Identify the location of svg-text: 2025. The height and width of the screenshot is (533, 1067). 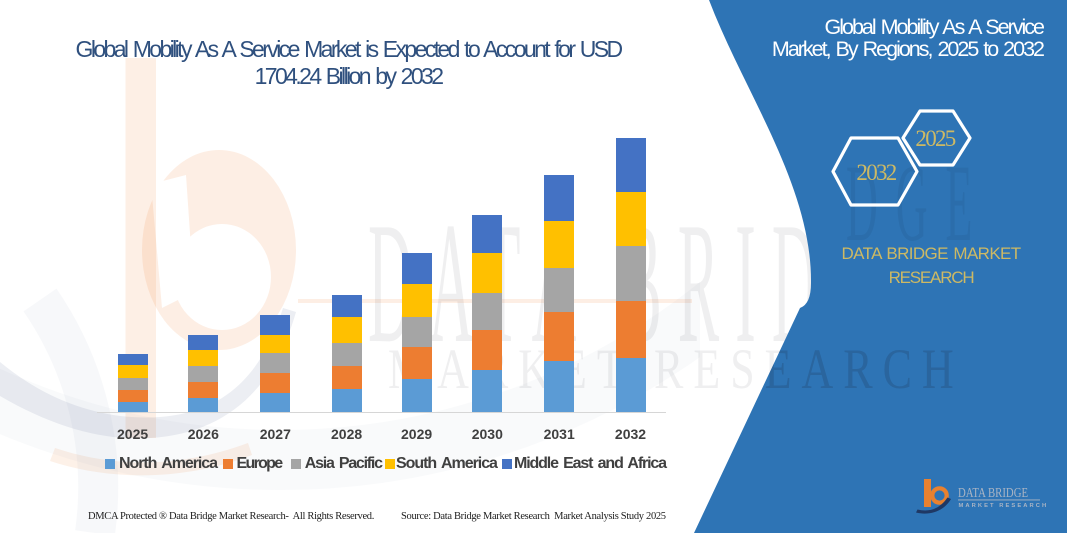
(935, 138).